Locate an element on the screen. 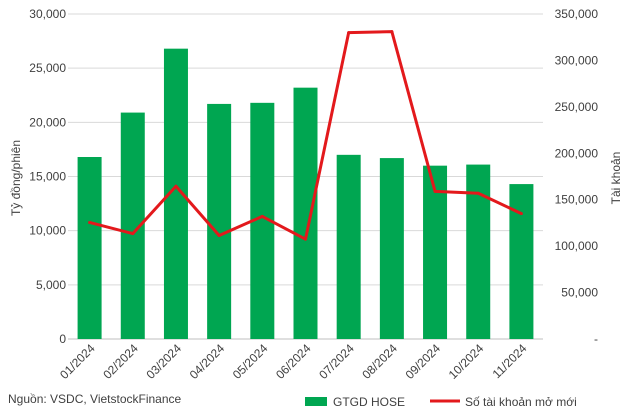  legend: GTGD HOSE Số tài khoản mở mới is located at coordinates (441, 402).